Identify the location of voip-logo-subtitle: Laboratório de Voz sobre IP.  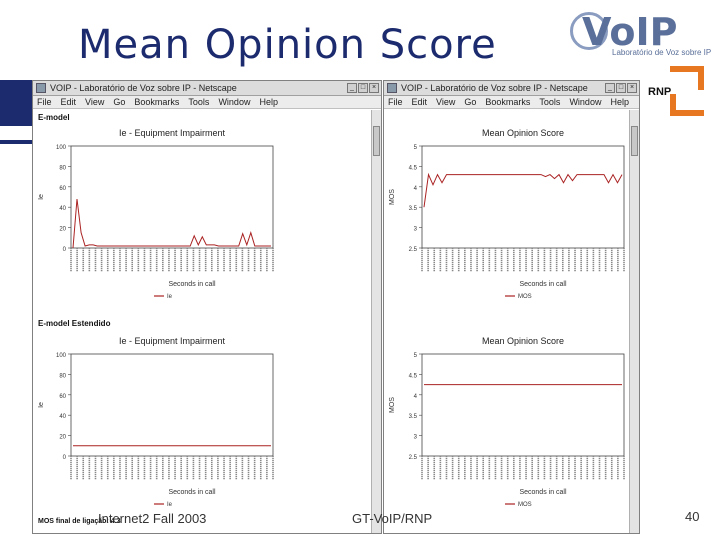
(662, 52).